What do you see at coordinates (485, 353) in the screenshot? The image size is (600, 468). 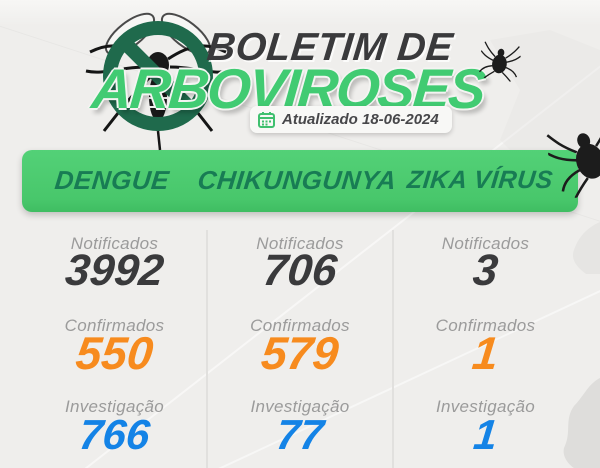 I see `stat-value-confirmados: 1` at bounding box center [485, 353].